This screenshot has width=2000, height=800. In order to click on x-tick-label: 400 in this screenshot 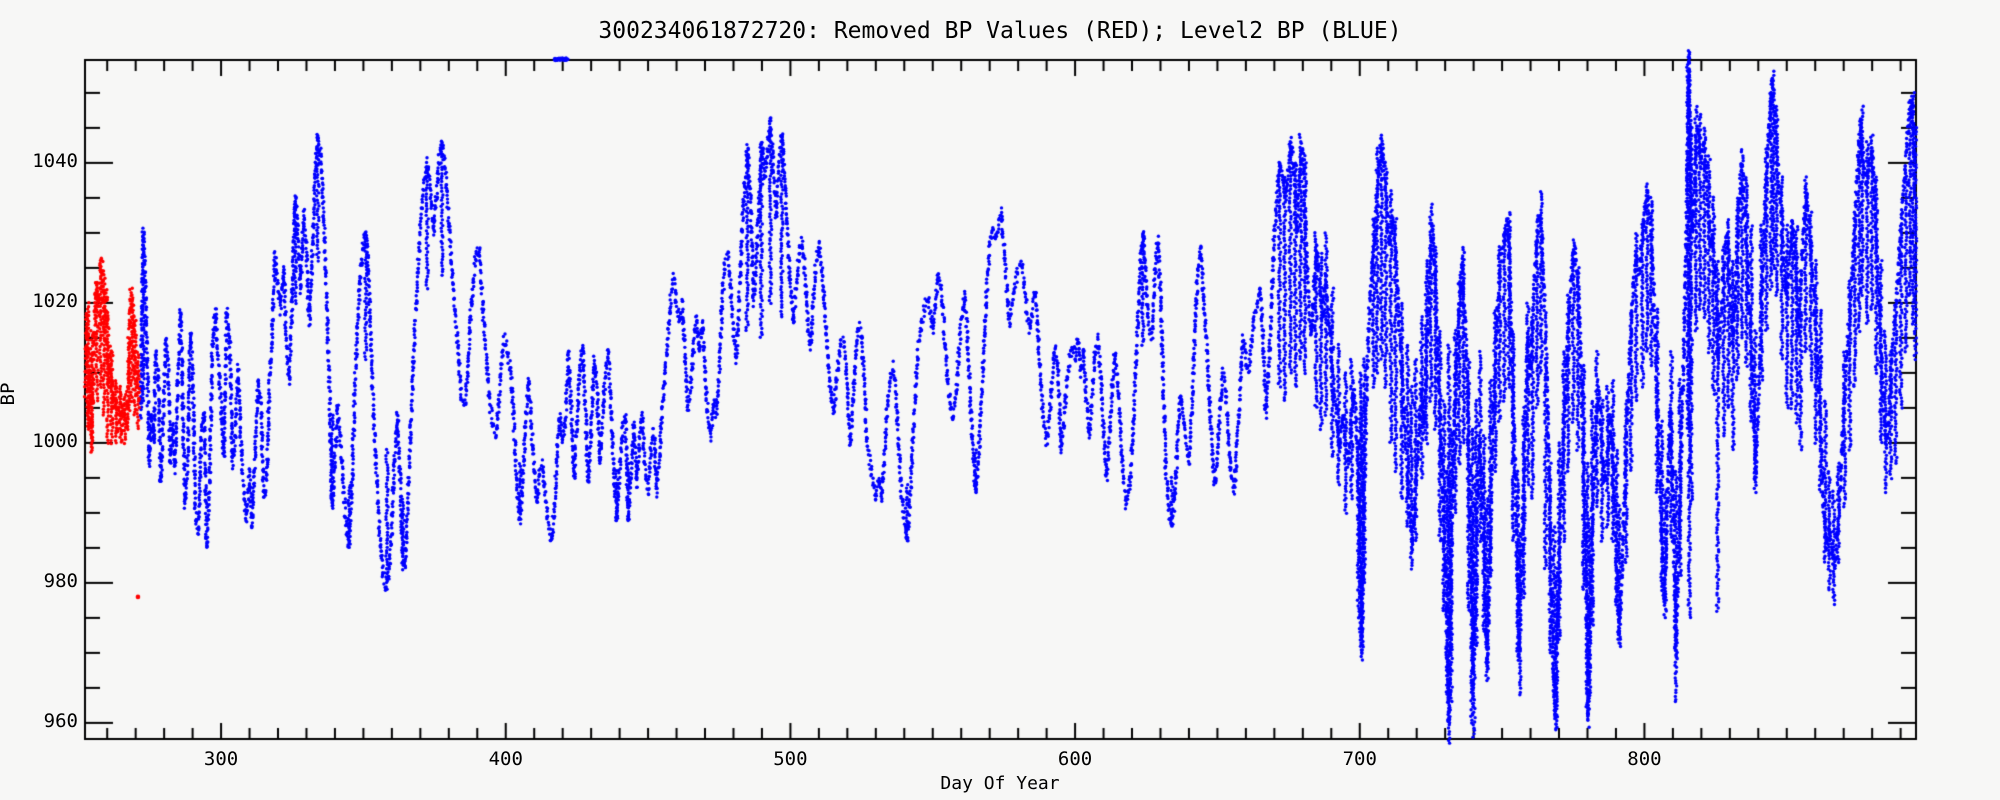, I will do `click(505, 759)`.